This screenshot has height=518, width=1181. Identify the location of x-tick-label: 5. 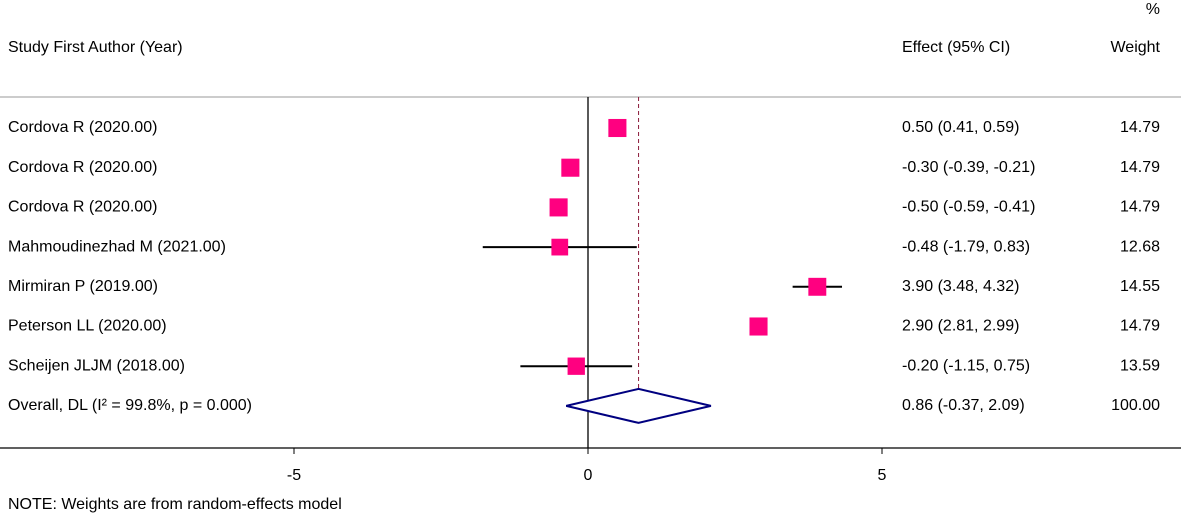
(882, 475).